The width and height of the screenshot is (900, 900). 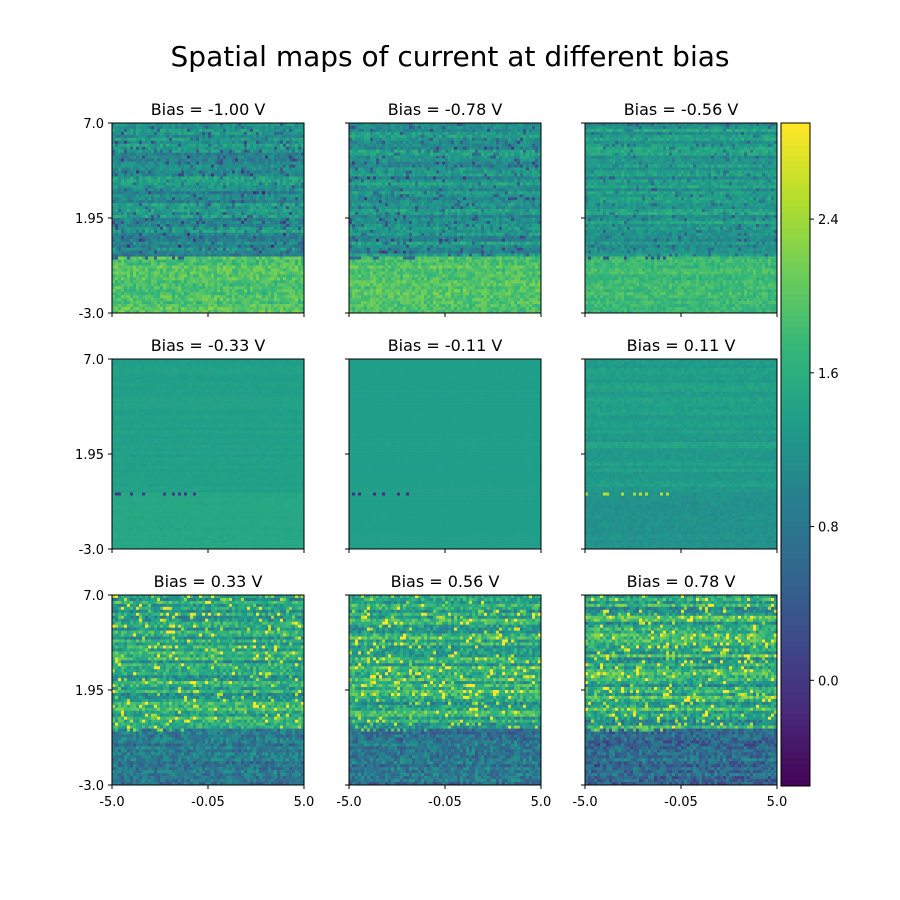 I want to click on panel-2: Bias = -0.78 V, so click(x=443, y=208).